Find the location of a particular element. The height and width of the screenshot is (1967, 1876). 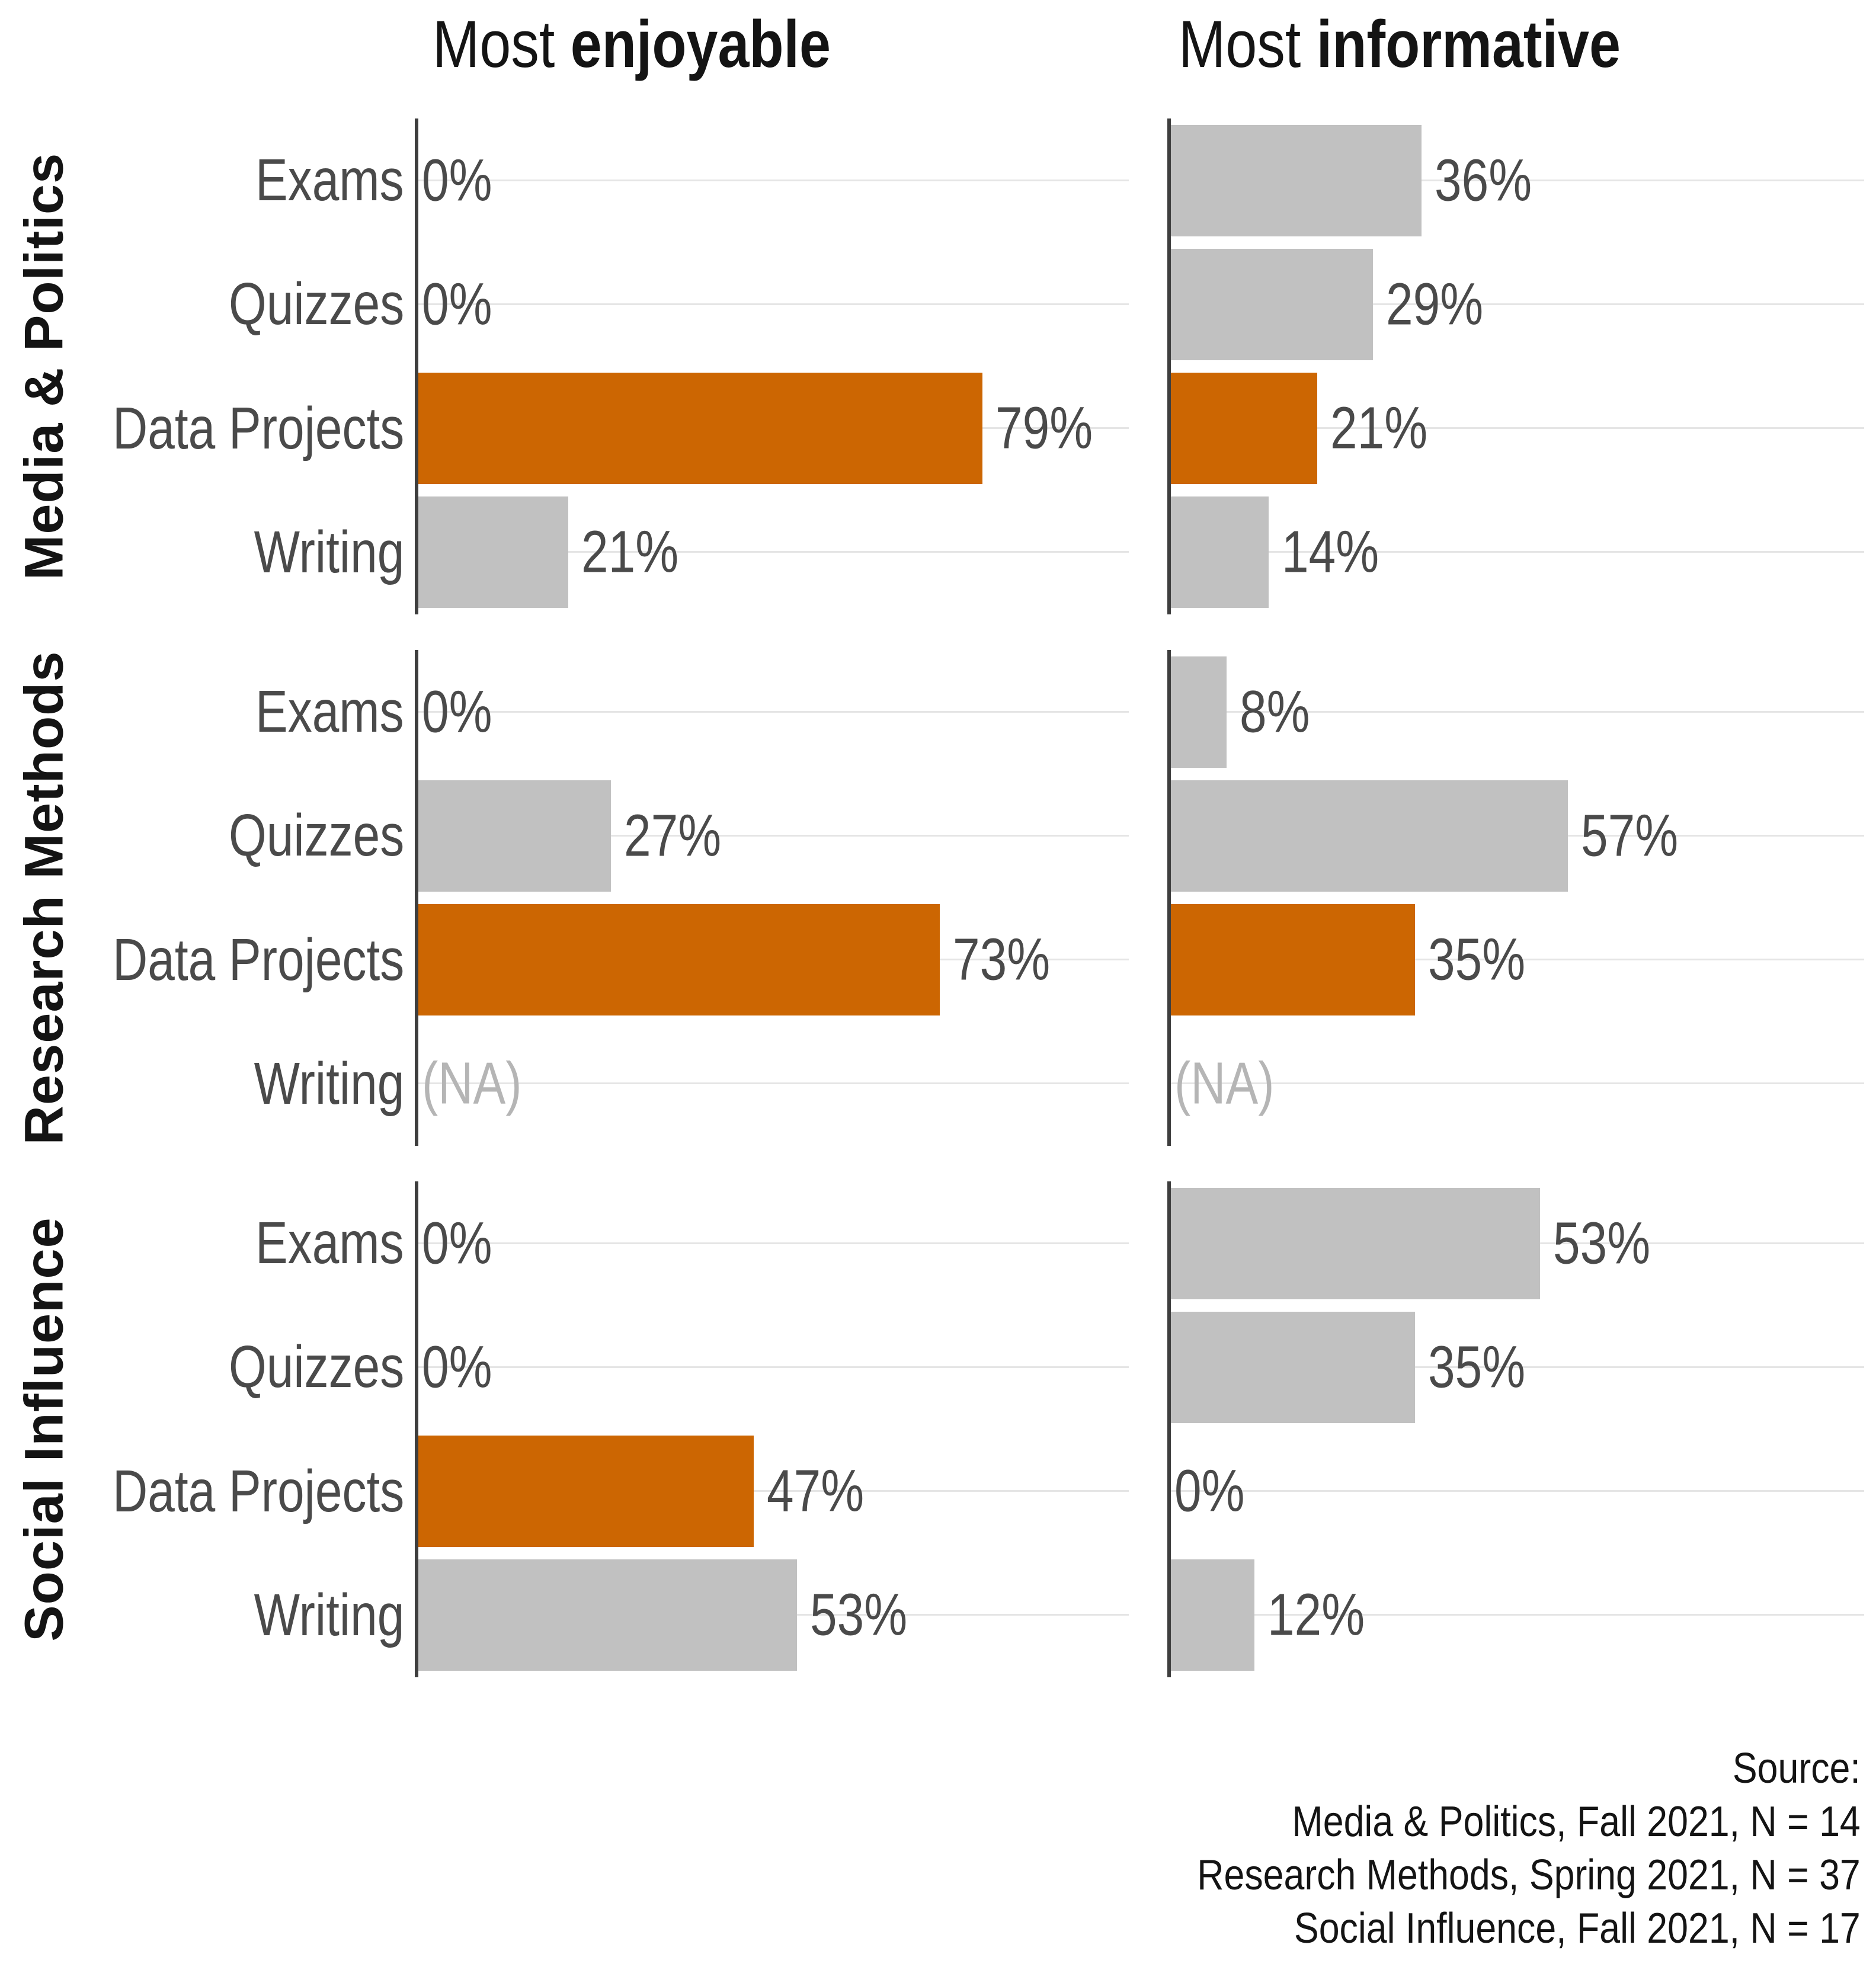

bar-row-exams: 8% is located at coordinates (1515, 712).